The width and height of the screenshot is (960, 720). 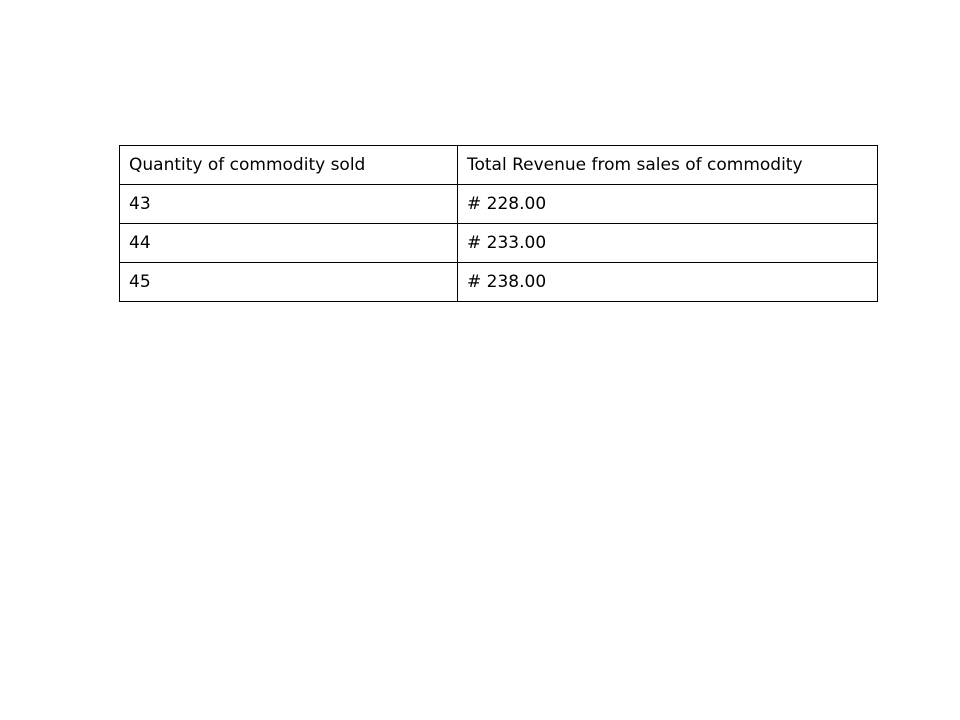 What do you see at coordinates (288, 282) in the screenshot?
I see `cell-quantity: 45` at bounding box center [288, 282].